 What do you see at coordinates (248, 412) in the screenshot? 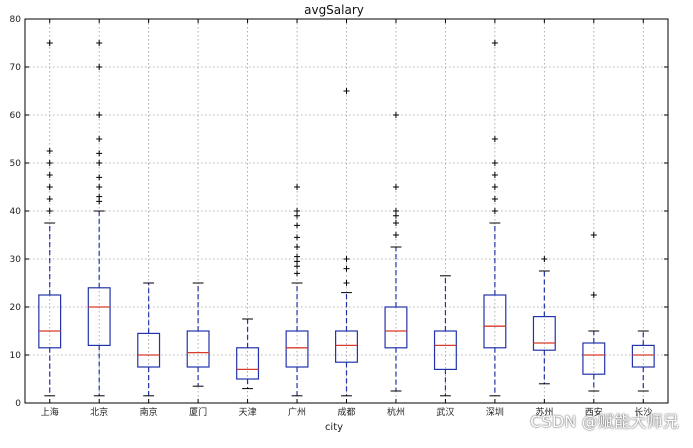
I see `x-tick-label: 天津` at bounding box center [248, 412].